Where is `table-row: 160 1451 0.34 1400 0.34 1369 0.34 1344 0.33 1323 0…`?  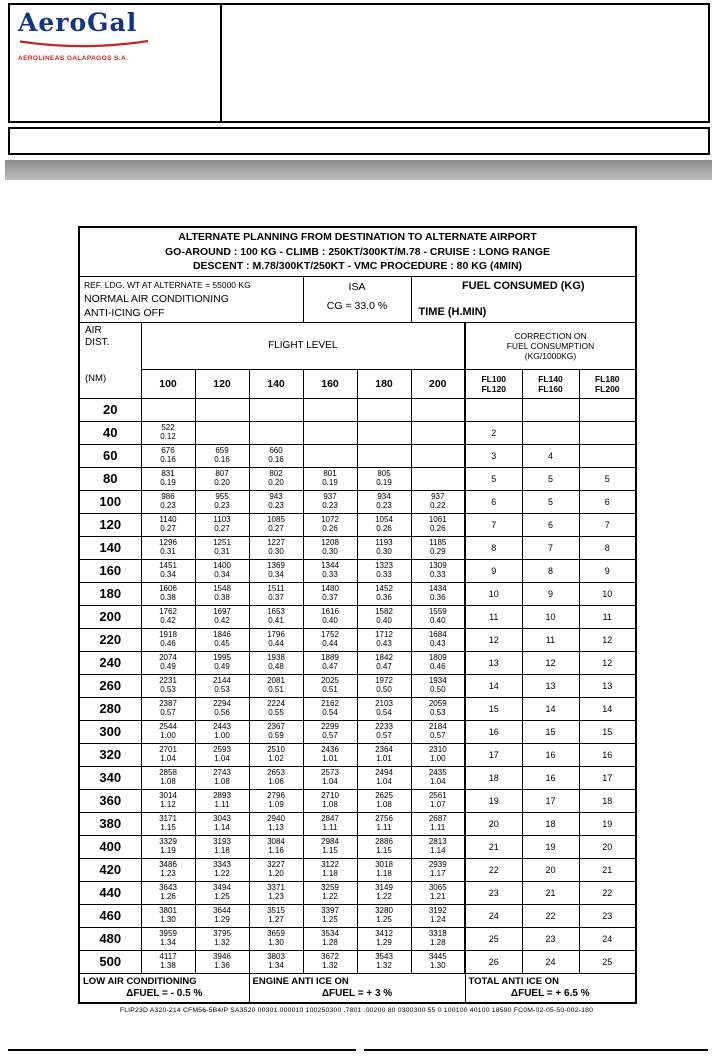
table-row: 160 1451 0.34 1400 0.34 1369 0.34 1344 0.33 1323 0… is located at coordinates (357, 570).